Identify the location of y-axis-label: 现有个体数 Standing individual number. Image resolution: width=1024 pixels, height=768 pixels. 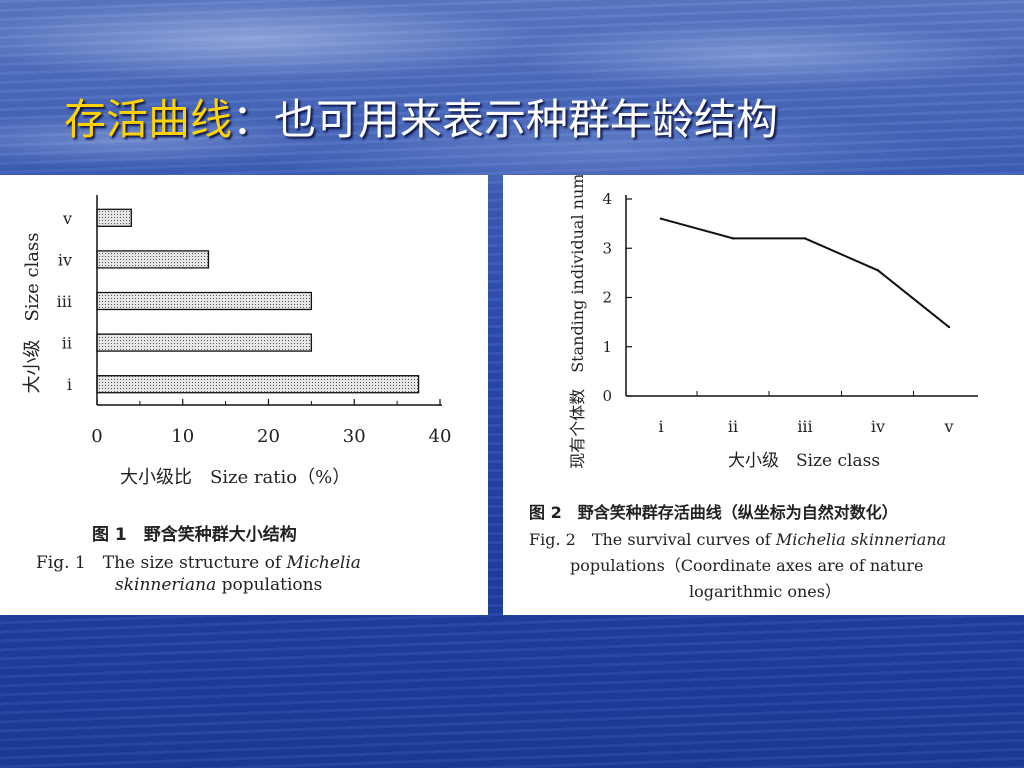
(577, 322).